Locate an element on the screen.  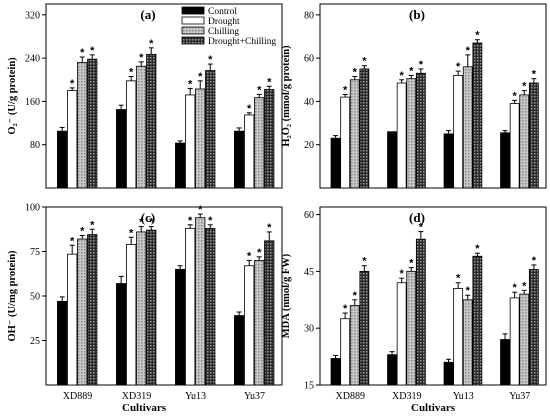
y-axis-title: H₂O₂ (mmol/g protein) is located at coordinates (286, 96).